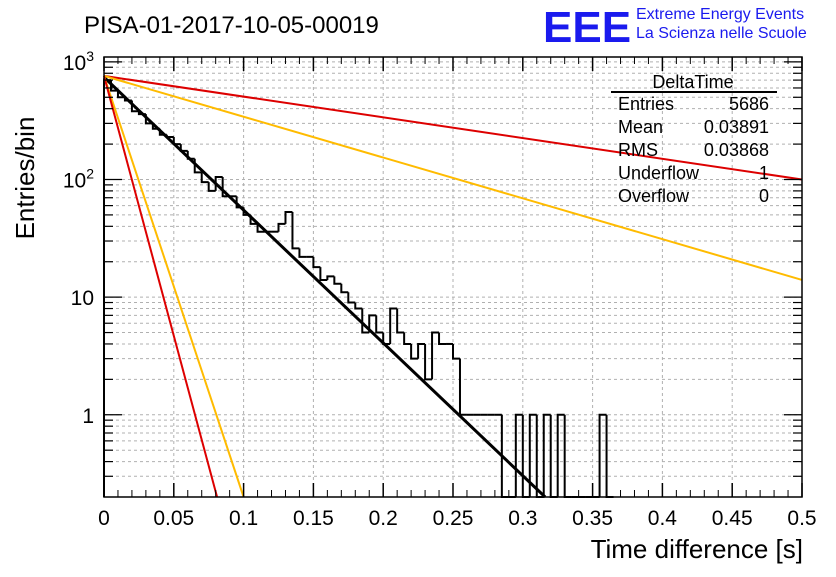 The height and width of the screenshot is (577, 836). What do you see at coordinates (764, 173) in the screenshot?
I see `stats-row-value: 1` at bounding box center [764, 173].